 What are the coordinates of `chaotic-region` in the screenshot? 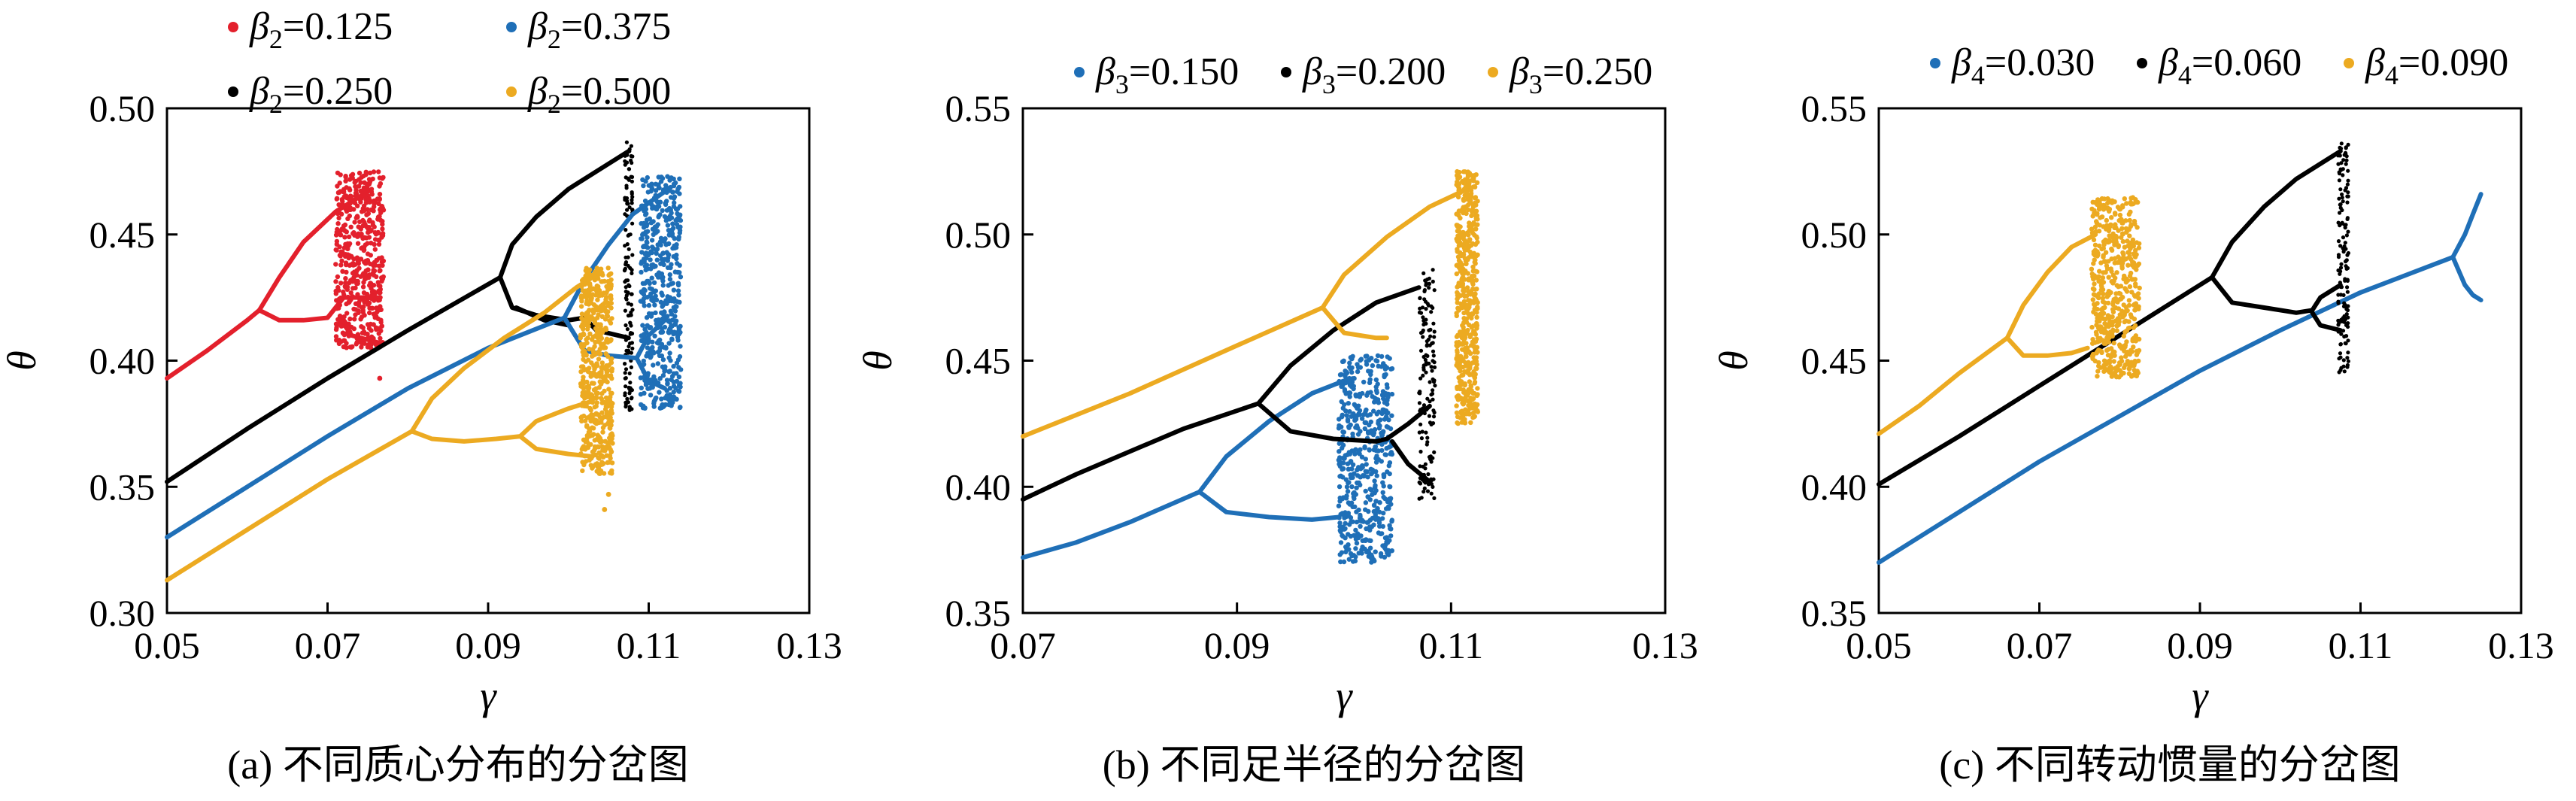 It's located at (661, 292).